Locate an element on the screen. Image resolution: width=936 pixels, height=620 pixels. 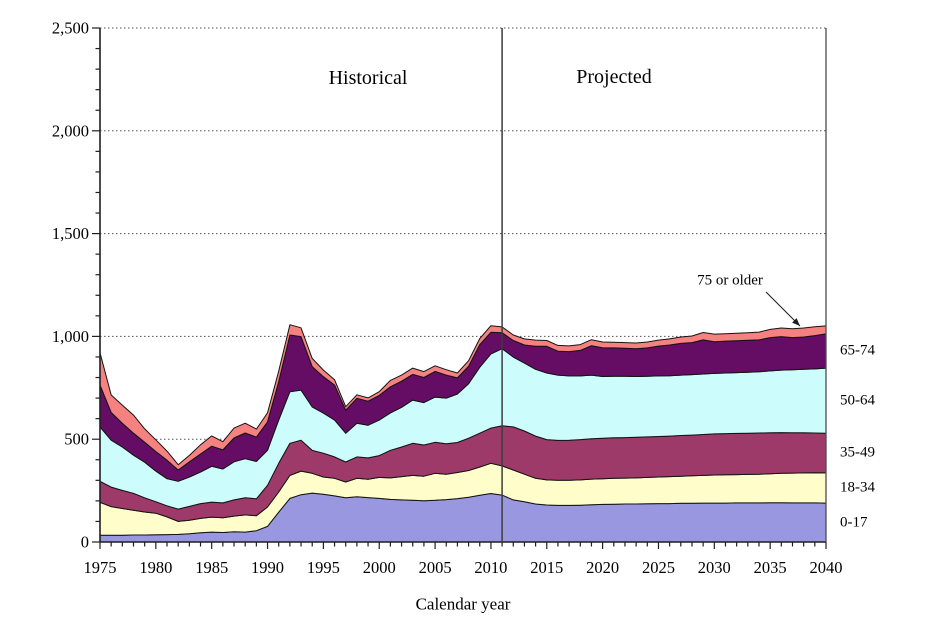
band-label-65-74: 65-74 is located at coordinates (857, 350).